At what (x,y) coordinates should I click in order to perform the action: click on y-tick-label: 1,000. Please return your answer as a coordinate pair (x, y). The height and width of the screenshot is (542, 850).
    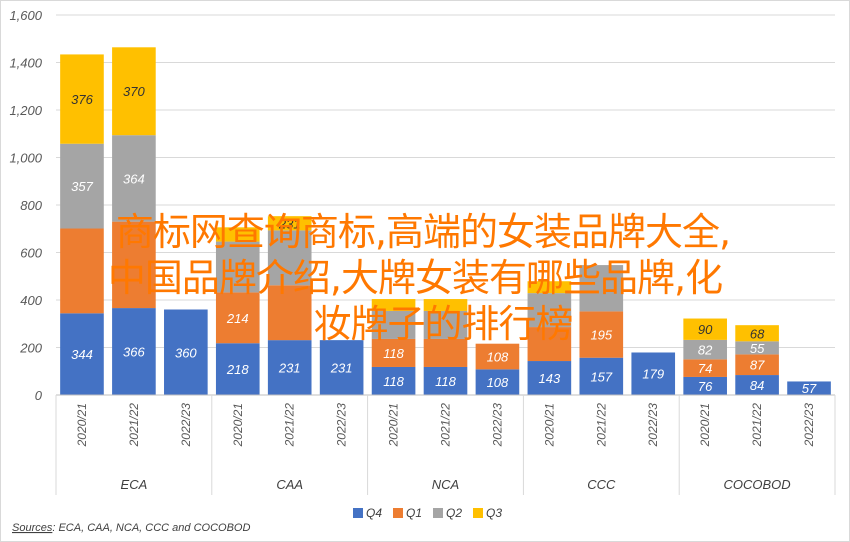
    Looking at the image, I should click on (25, 158).